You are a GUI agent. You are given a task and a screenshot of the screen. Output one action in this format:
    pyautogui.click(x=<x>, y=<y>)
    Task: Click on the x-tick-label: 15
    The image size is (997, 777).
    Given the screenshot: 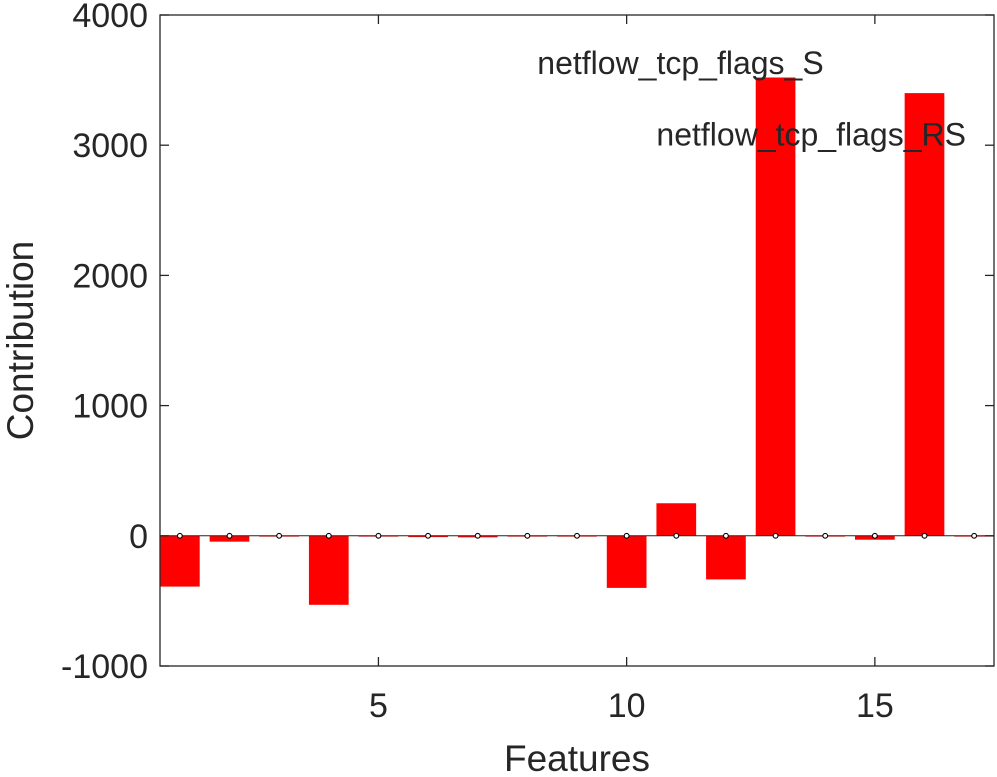 What is the action you would take?
    pyautogui.click(x=875, y=706)
    